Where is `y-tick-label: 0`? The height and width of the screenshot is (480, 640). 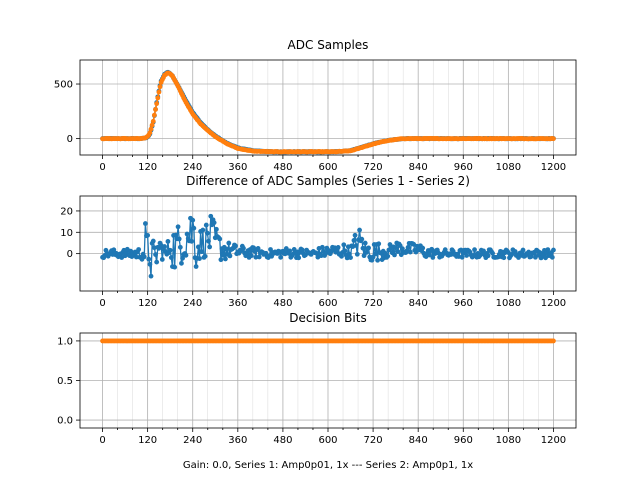 y-tick-label: 0 is located at coordinates (70, 254).